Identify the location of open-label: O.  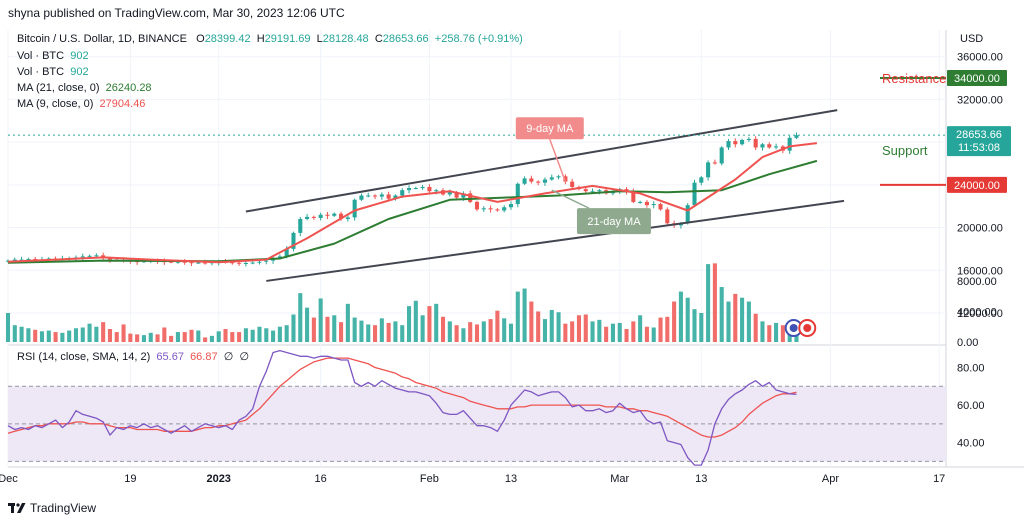
(200, 39).